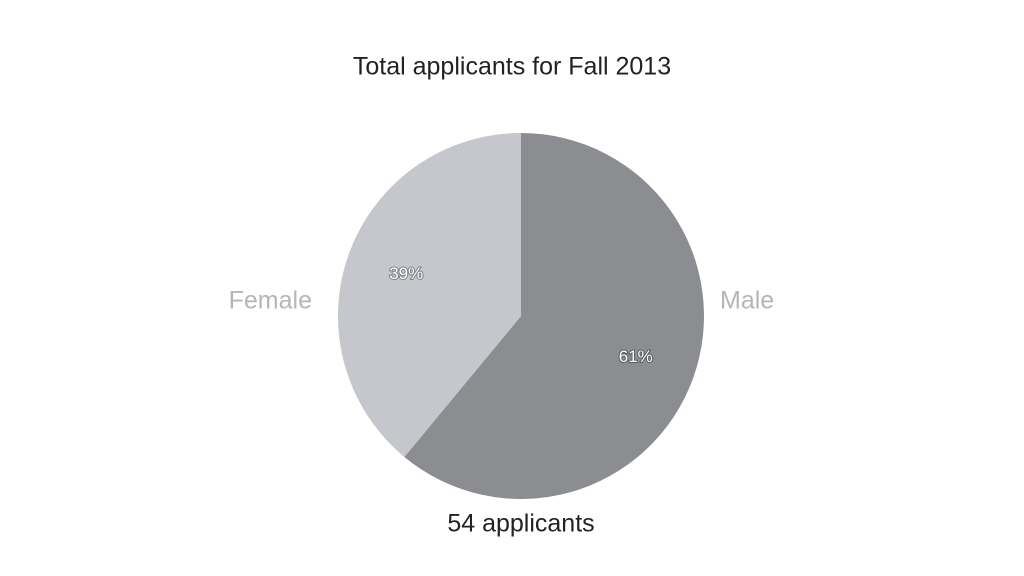 The image size is (1024, 576). I want to click on chart-title: Total applicants for Fall 2013, so click(512, 67).